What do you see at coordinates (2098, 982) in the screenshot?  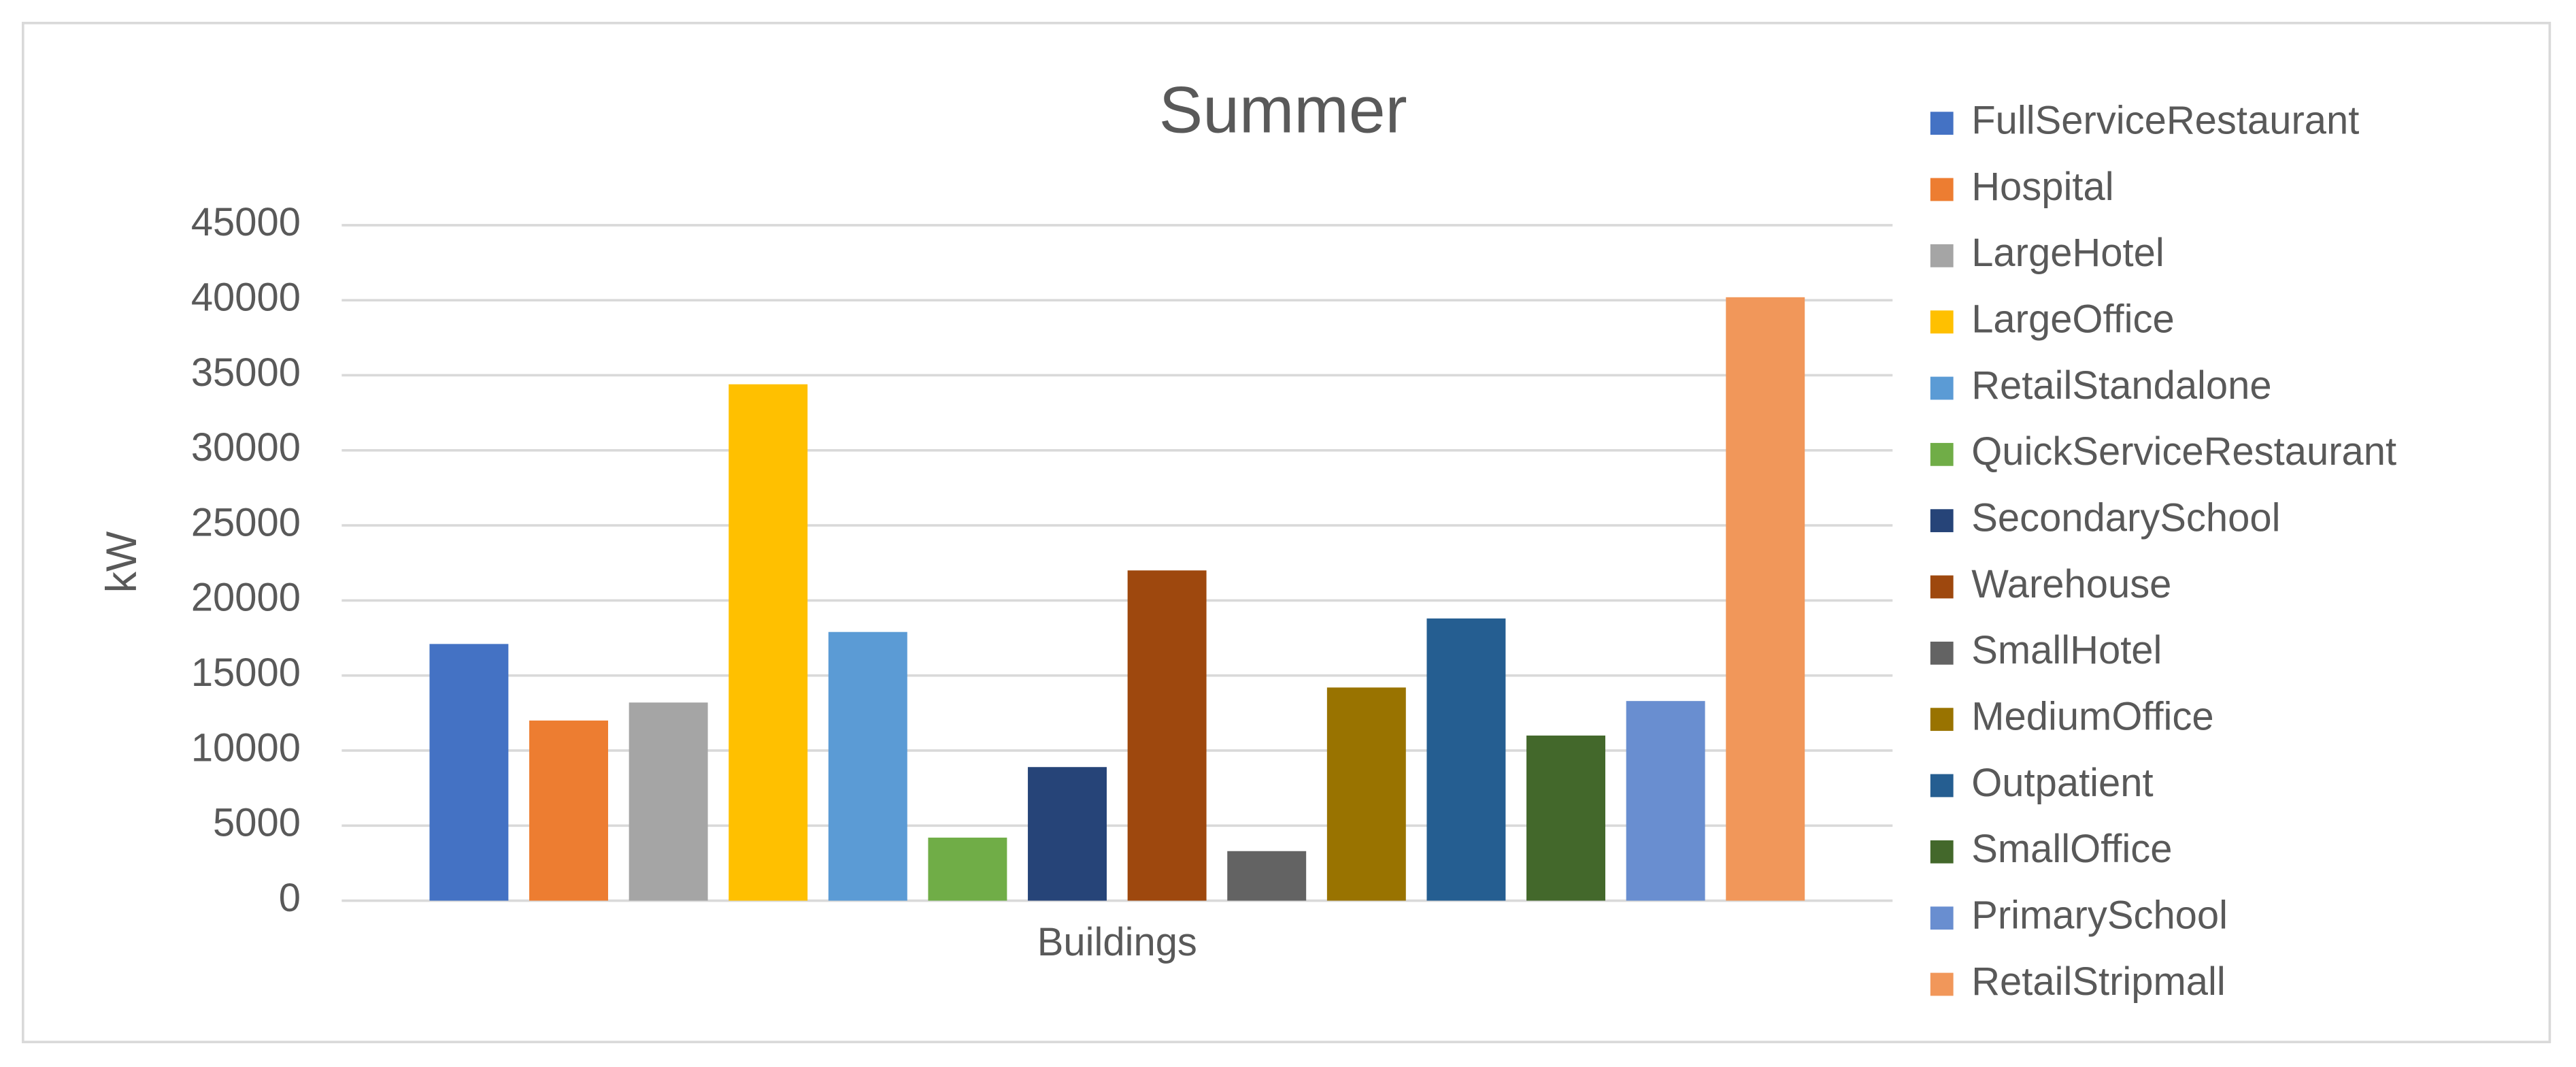 I see `legend-label: RetailStripmall` at bounding box center [2098, 982].